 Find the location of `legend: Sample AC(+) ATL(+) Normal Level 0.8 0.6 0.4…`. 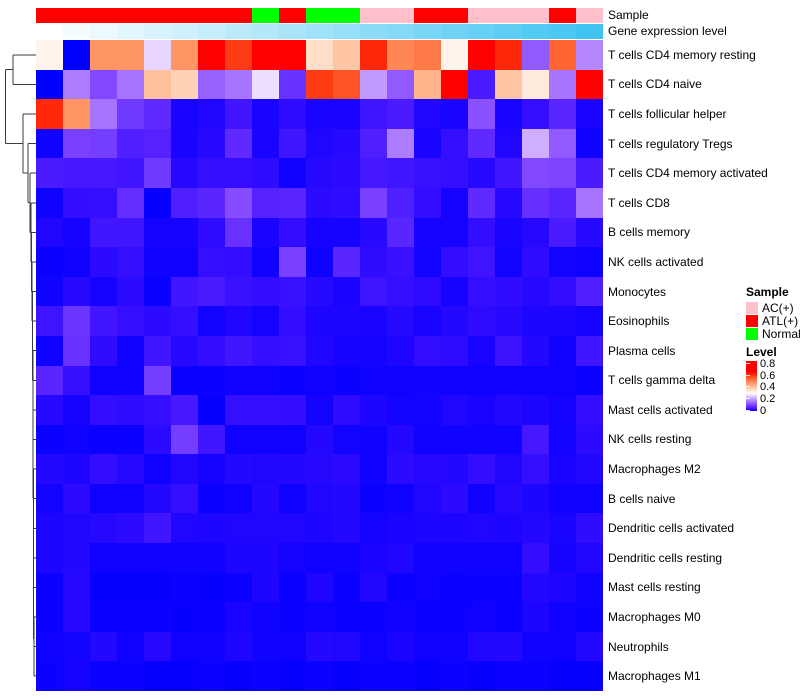

legend: Sample AC(+) ATL(+) Normal Level 0.8 0.6 0.4… is located at coordinates (773, 351).